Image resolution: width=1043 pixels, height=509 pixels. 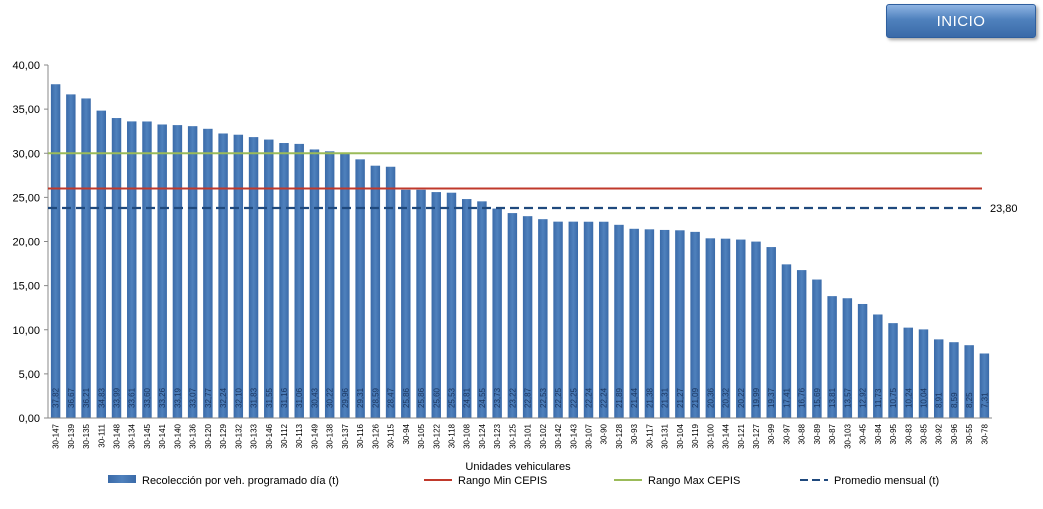 What do you see at coordinates (101, 435) in the screenshot?
I see `x-tick-label: 30-111` at bounding box center [101, 435].